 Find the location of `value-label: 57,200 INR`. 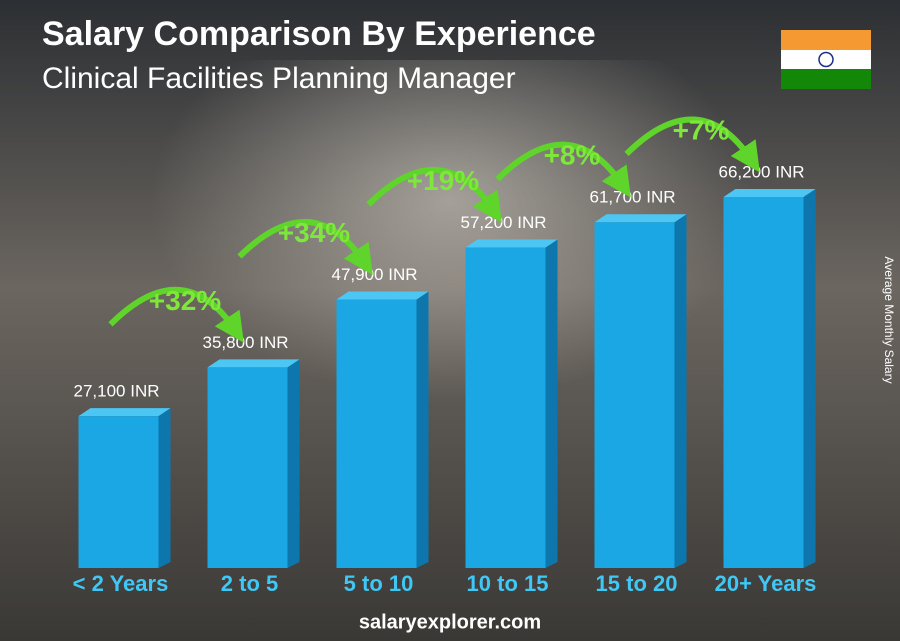

value-label: 57,200 INR is located at coordinates (504, 222).